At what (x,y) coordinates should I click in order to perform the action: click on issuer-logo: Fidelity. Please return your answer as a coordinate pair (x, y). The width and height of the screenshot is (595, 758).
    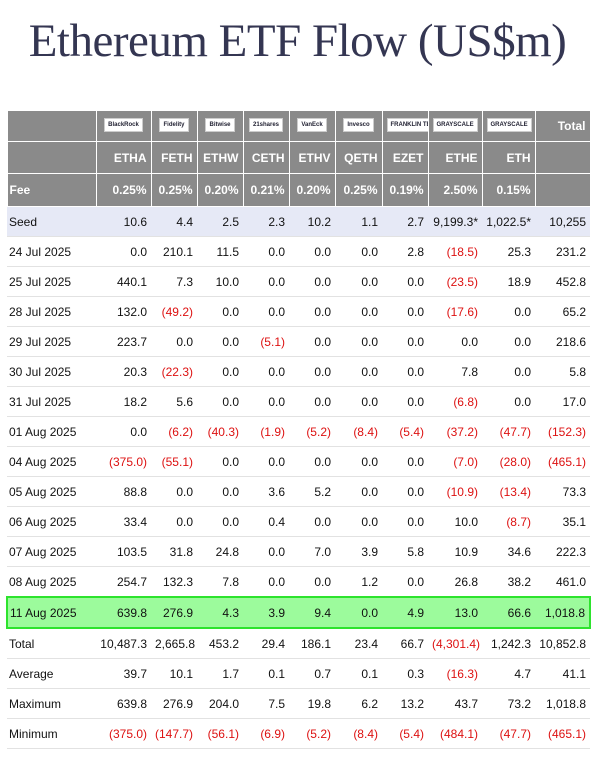
    Looking at the image, I should click on (174, 124).